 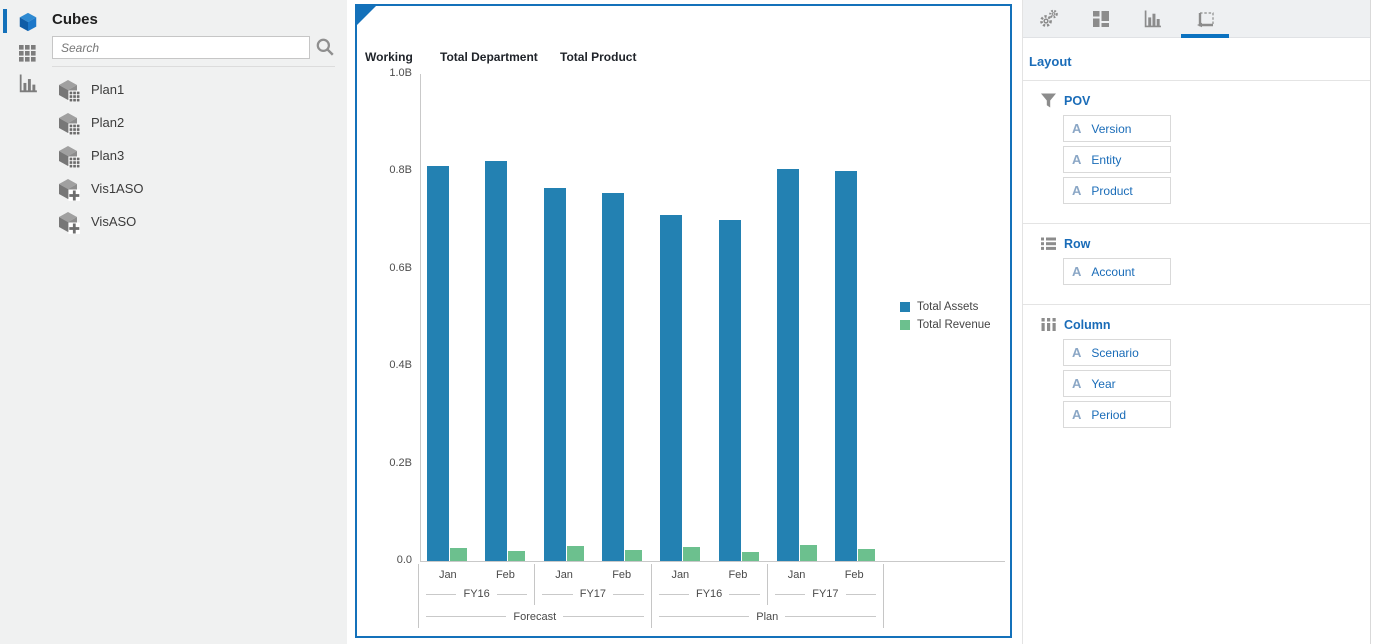 What do you see at coordinates (197, 89) in the screenshot?
I see `cube-list-item: Plan1` at bounding box center [197, 89].